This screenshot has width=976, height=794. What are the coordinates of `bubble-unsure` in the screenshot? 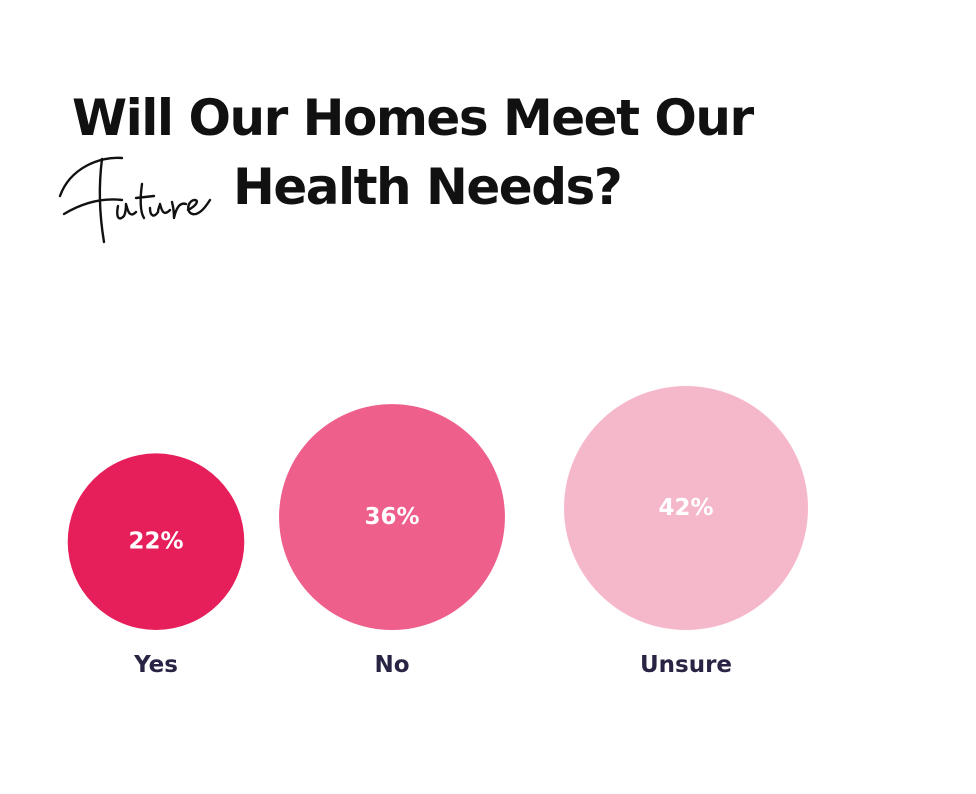 It's located at (686, 508).